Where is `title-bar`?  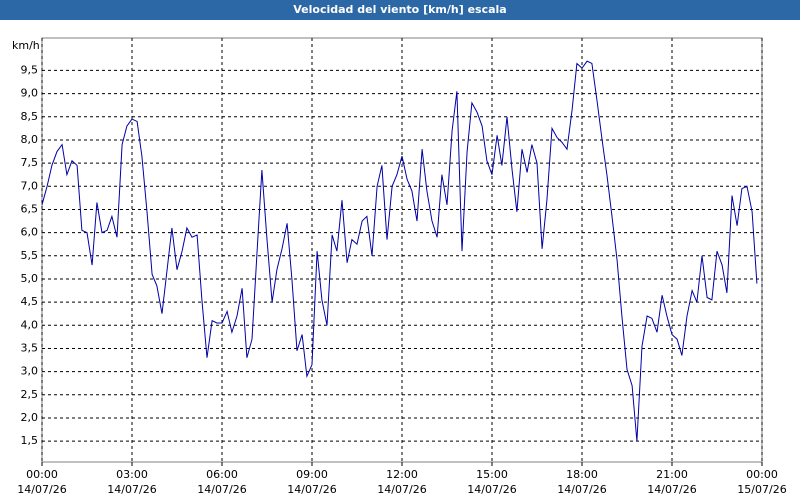 title-bar is located at coordinates (400, 10).